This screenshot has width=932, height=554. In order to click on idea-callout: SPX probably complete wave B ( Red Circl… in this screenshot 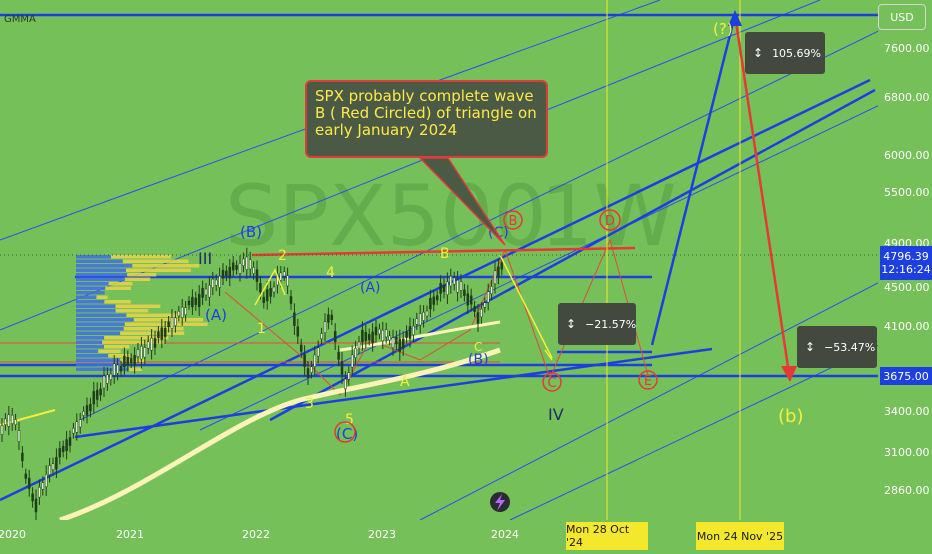, I will do `click(426, 119)`.